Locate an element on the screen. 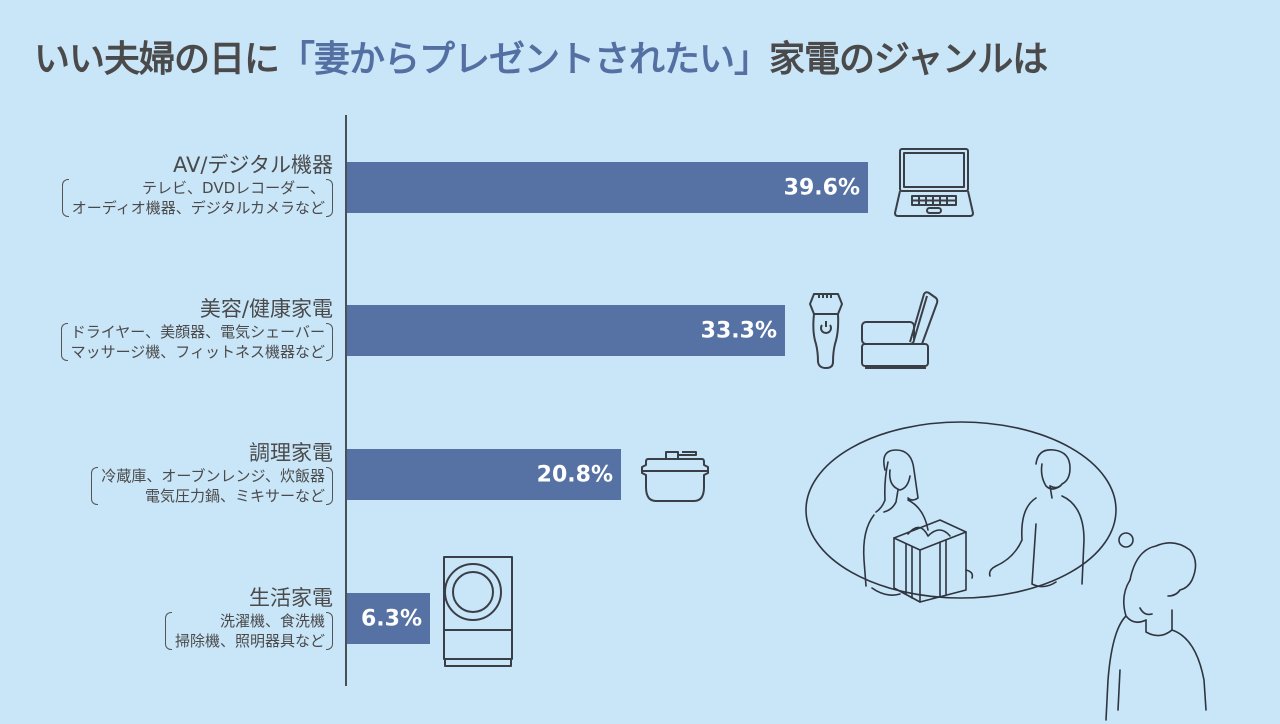 This screenshot has height=724, width=1280. title-prefix: いい夫婦の日に is located at coordinates (157, 59).